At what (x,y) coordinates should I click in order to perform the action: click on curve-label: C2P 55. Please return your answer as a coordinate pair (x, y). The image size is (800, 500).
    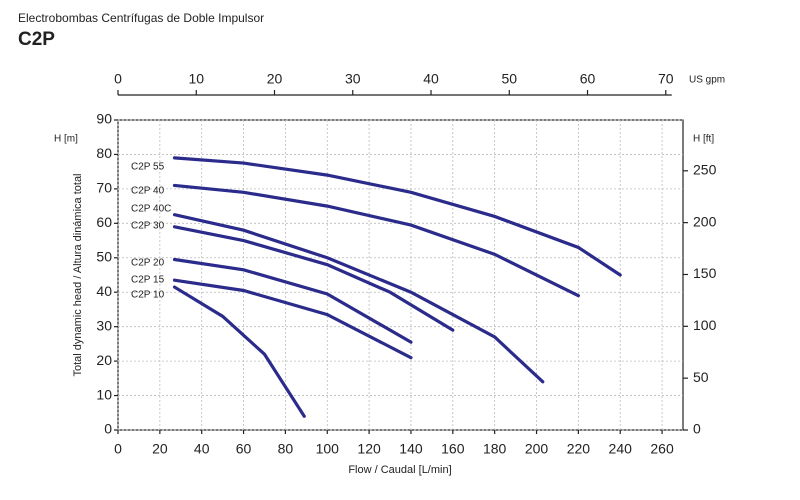
    Looking at the image, I should click on (148, 167).